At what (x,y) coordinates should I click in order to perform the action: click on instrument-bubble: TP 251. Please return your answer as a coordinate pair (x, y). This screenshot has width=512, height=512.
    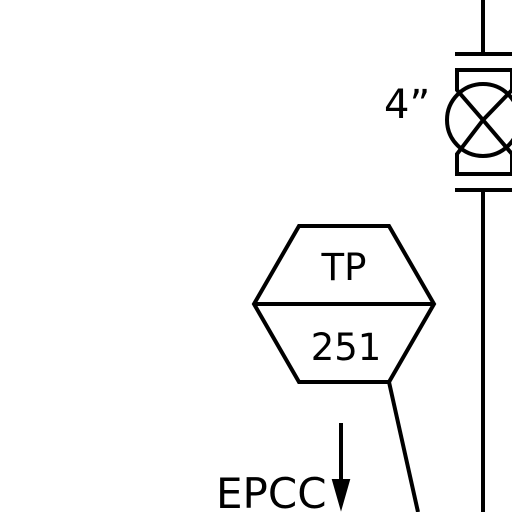
    Looking at the image, I should click on (344, 304).